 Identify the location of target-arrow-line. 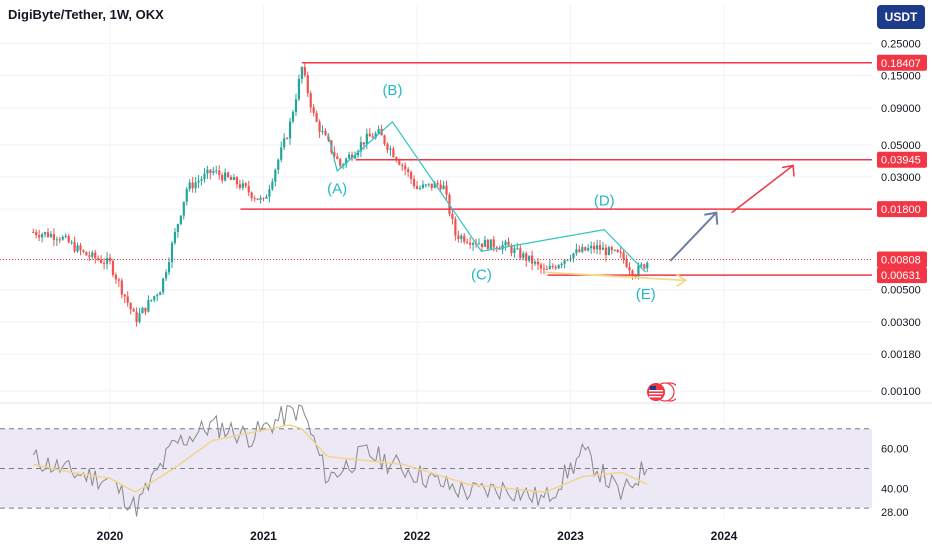
(762, 189).